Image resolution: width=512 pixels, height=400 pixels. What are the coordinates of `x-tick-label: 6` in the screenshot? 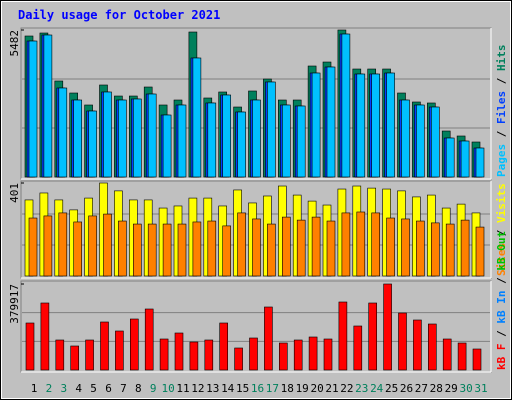 It's located at (108, 388).